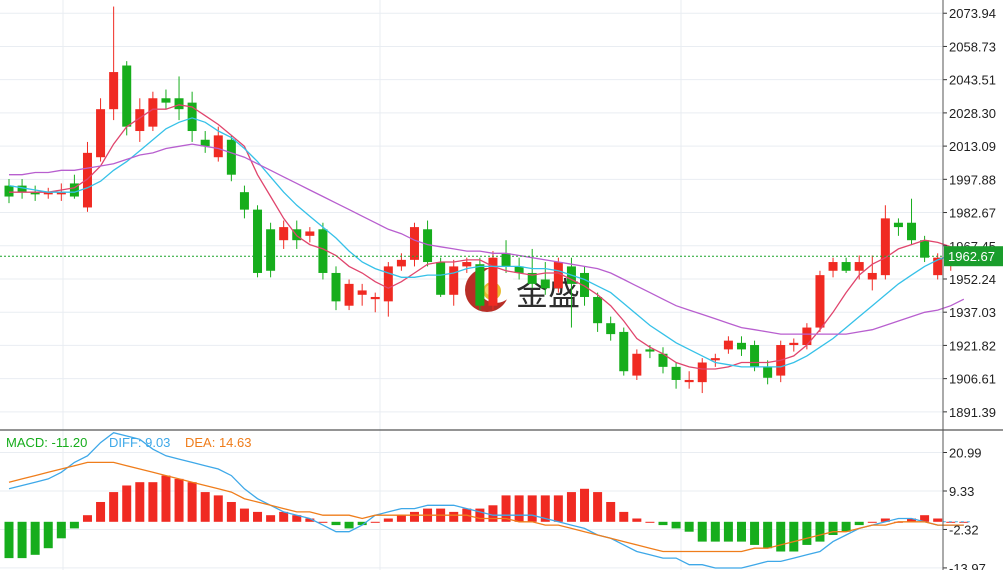  I want to click on y-tick-label: 1906.61, so click(972, 379).